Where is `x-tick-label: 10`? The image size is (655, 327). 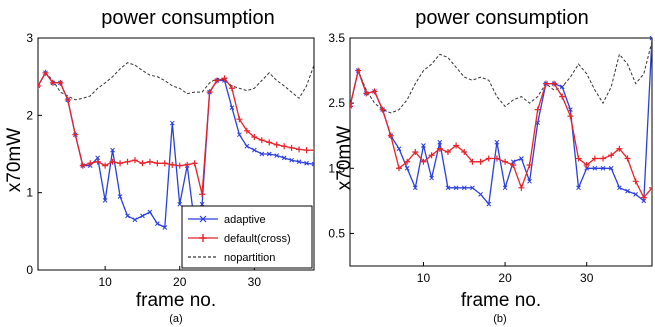 x-tick-label: 10 is located at coordinates (424, 278).